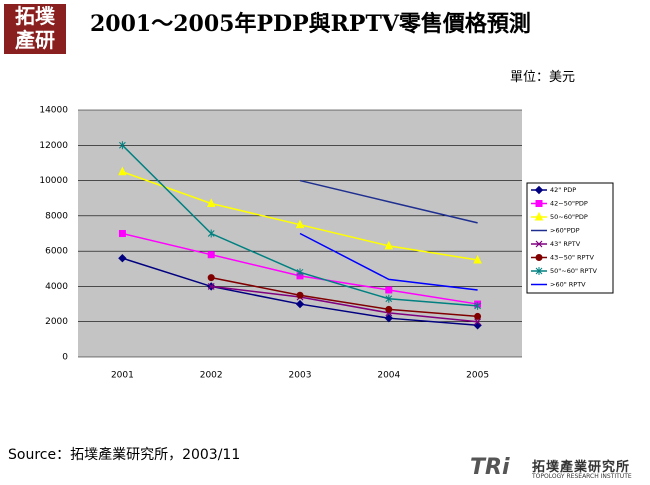  I want to click on y-tick-label: 14000, so click(53, 111).